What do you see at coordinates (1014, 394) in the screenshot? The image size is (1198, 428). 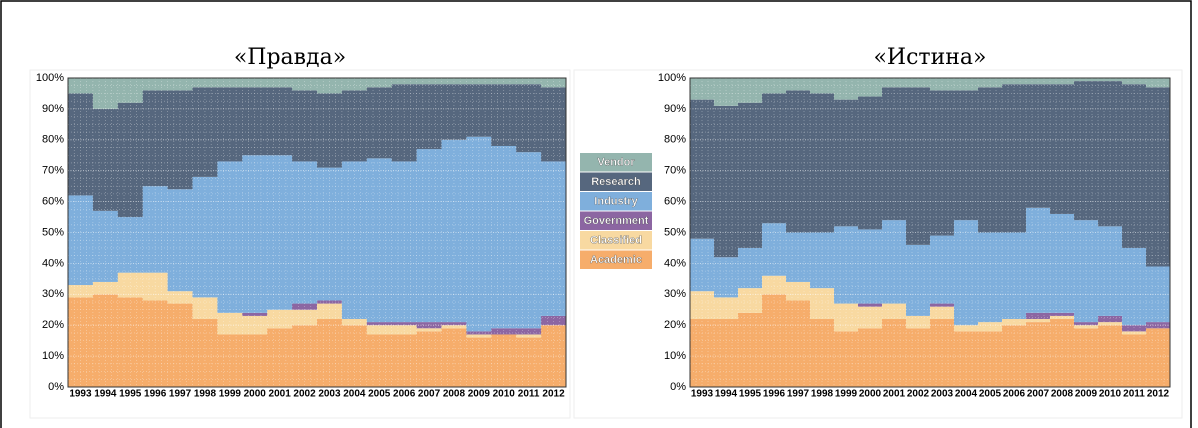 I see `x-tick-label: 2006` at bounding box center [1014, 394].